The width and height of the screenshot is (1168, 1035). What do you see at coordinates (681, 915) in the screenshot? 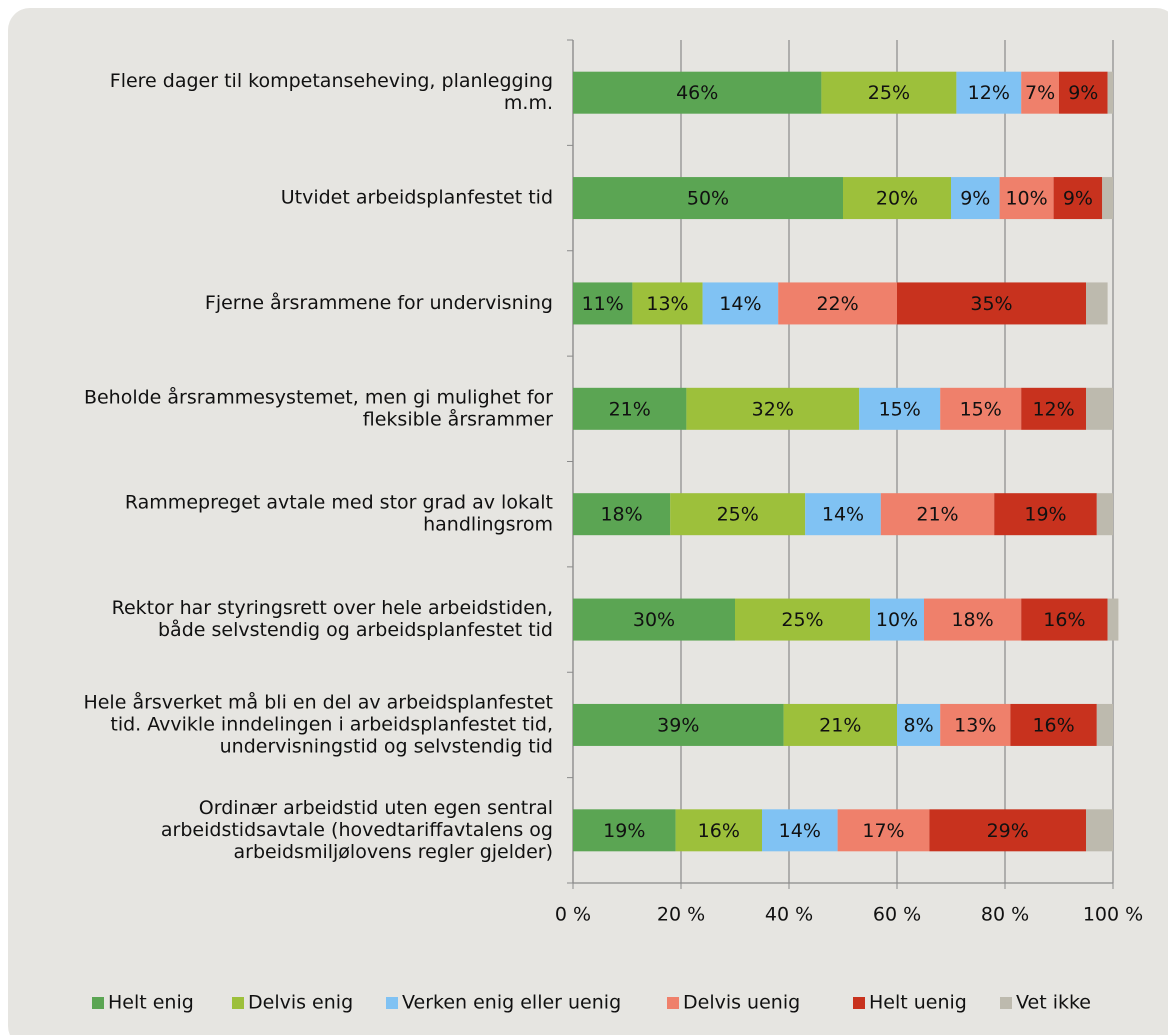
I see `x-tick-label: 20 %` at bounding box center [681, 915].